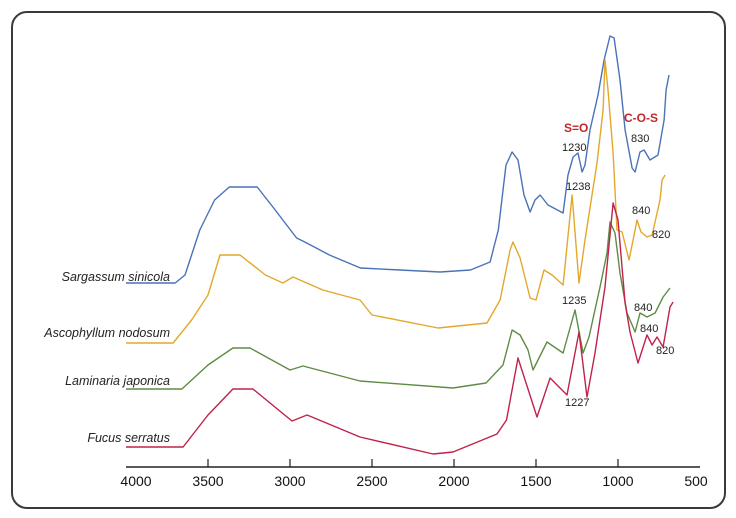  What do you see at coordinates (414, 474) in the screenshot?
I see `x-axis-ticks: 4000 3500 3000 2500 2000 1500 1000 500` at bounding box center [414, 474].